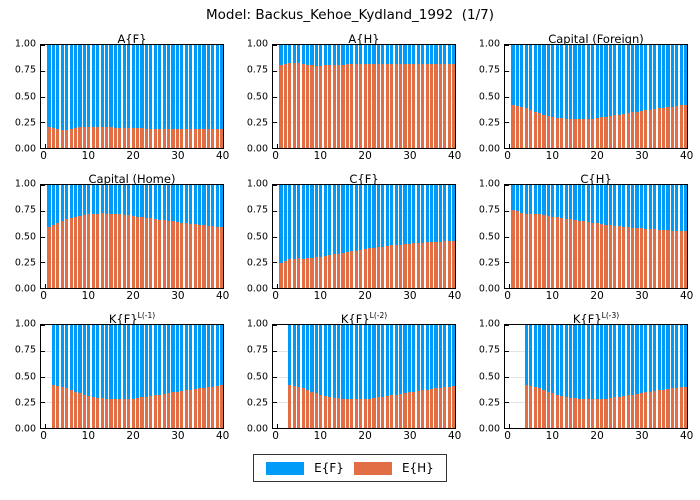  Describe the element at coordinates (353, 375) in the screenshot. I see `subplot: K{F}L(-2) 1.00 0.75 0.50 0.25 0.00 0 10 20 30 40` at that location.